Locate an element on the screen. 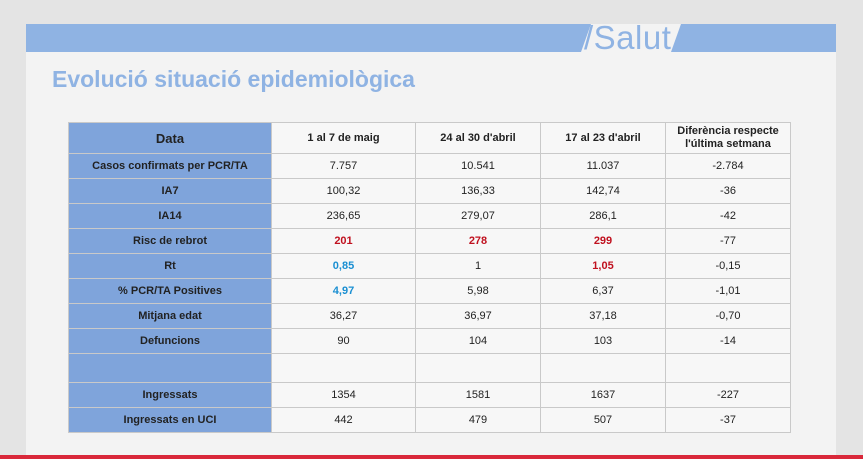 The height and width of the screenshot is (459, 863). table-cell: 103 is located at coordinates (603, 341).